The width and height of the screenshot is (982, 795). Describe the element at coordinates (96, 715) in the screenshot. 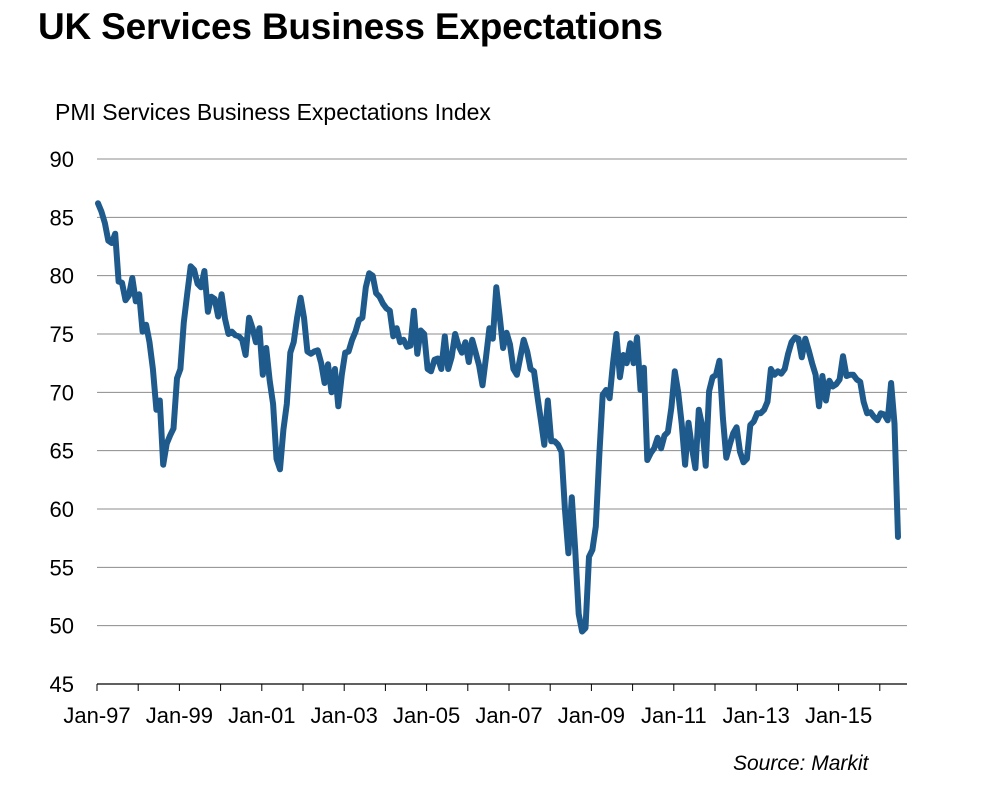

I see `x-tick-label-jan-97: Jan-97` at that location.